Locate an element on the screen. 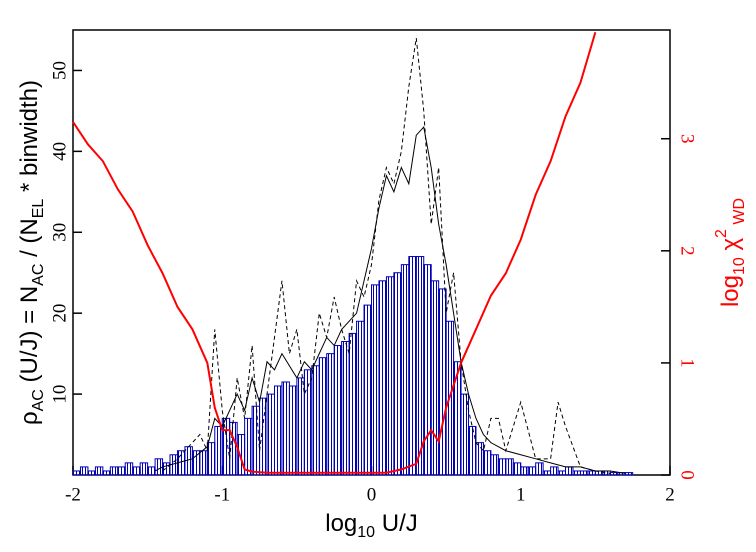 This screenshot has width=756, height=552. x-tick-label: 0 is located at coordinates (372, 494).